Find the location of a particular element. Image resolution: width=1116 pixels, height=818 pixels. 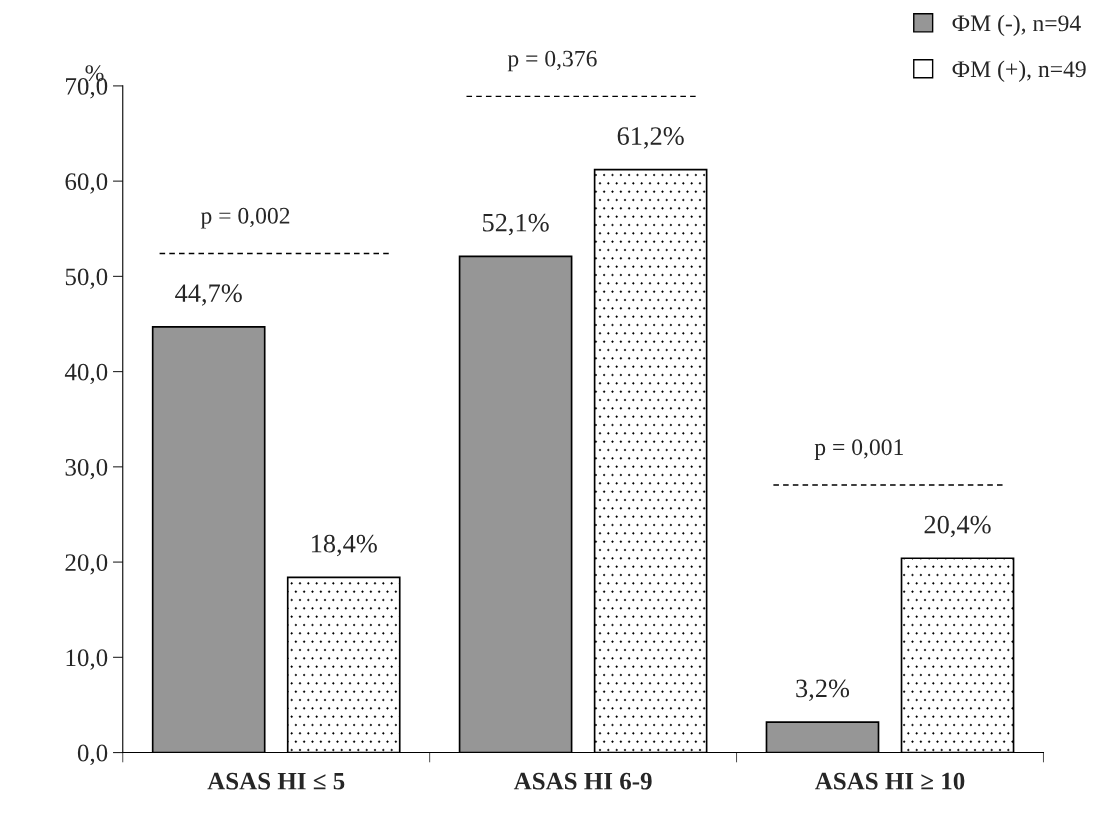

y-tick-label: 20,0 is located at coordinates (86, 564).